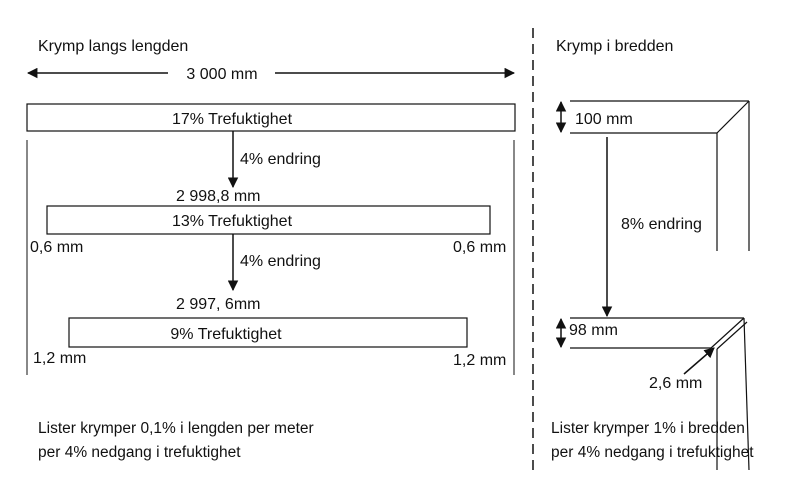 The width and height of the screenshot is (800, 488). I want to click on gap-13-left: 0,6 mm, so click(56, 247).